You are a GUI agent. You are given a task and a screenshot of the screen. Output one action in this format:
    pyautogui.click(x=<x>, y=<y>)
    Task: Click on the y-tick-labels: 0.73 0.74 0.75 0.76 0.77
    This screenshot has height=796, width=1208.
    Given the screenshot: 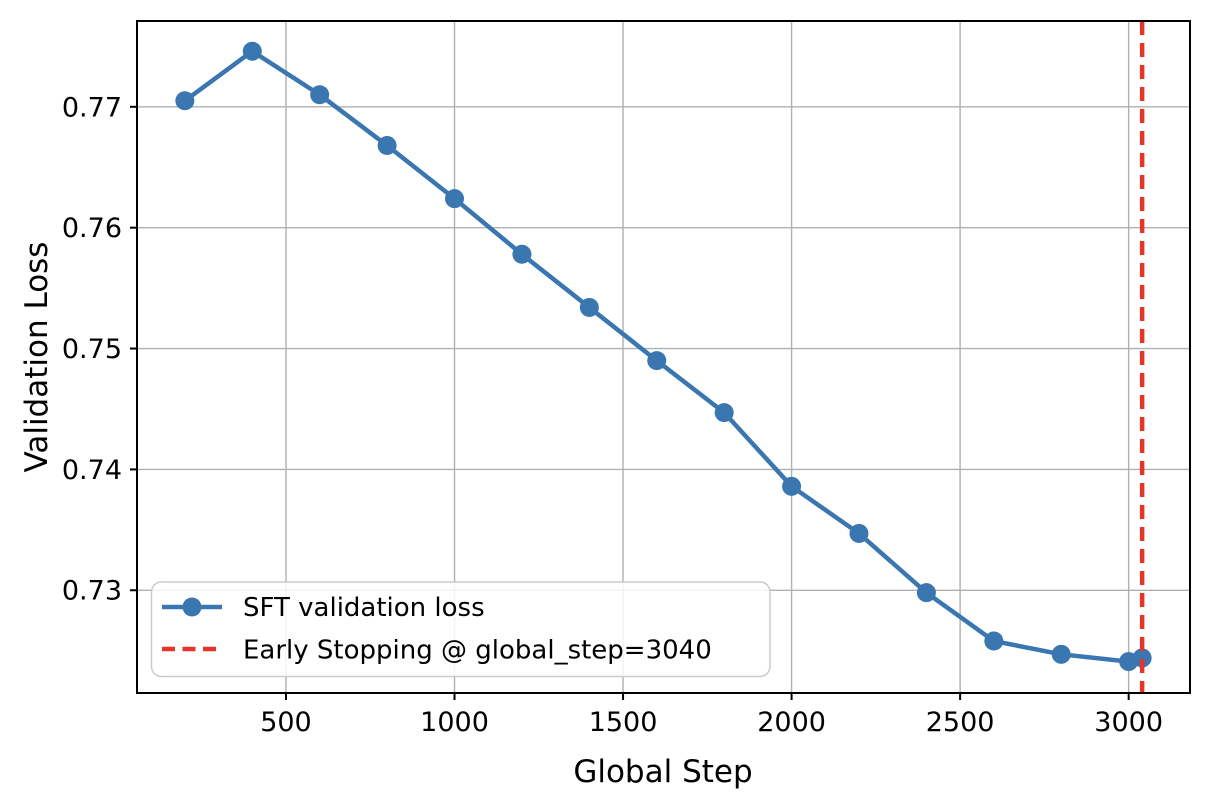 What is the action you would take?
    pyautogui.click(x=92, y=349)
    